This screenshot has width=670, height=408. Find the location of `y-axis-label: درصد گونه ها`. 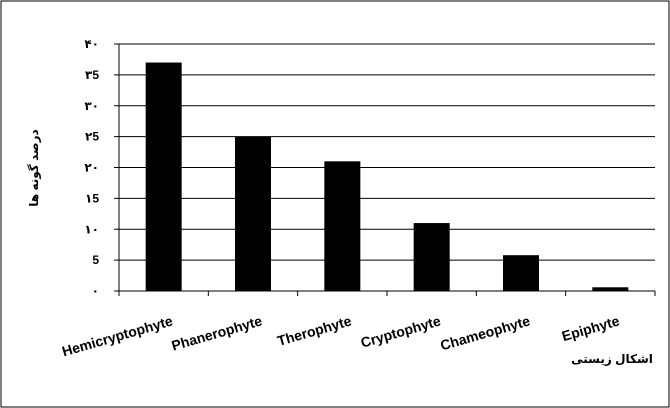

y-axis-label: درصد گونه ها is located at coordinates (34, 167).